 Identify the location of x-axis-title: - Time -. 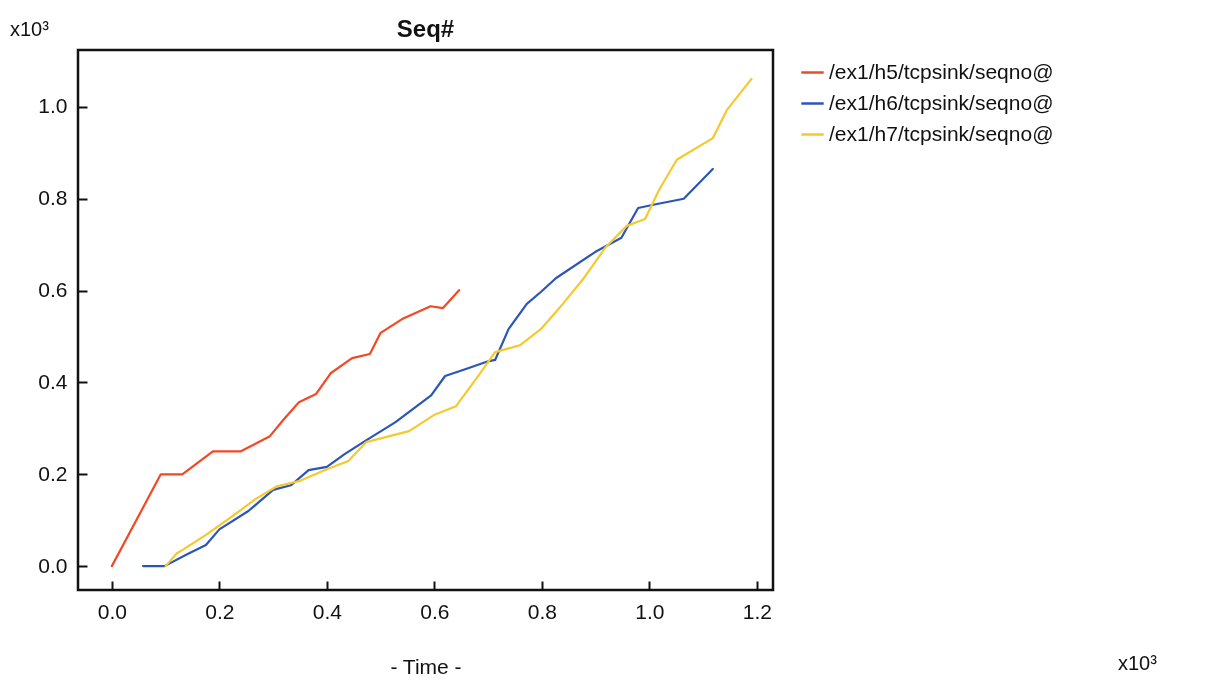
(426, 666).